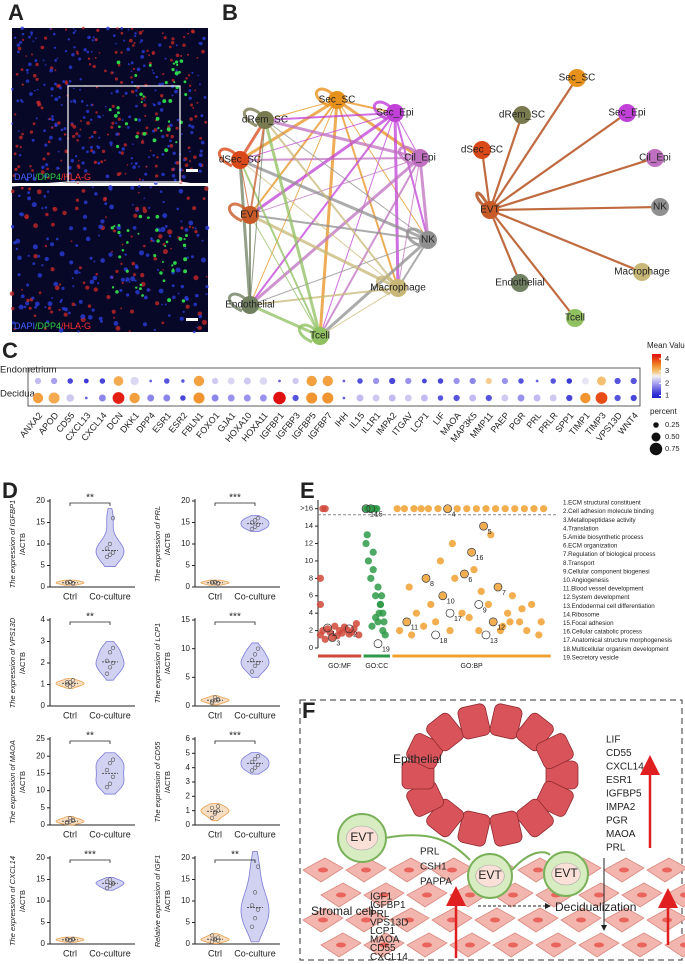 The height and width of the screenshot is (964, 685). Describe the element at coordinates (12, 901) in the screenshot. I see `y-axis-label: The expression of CXCL14` at that location.